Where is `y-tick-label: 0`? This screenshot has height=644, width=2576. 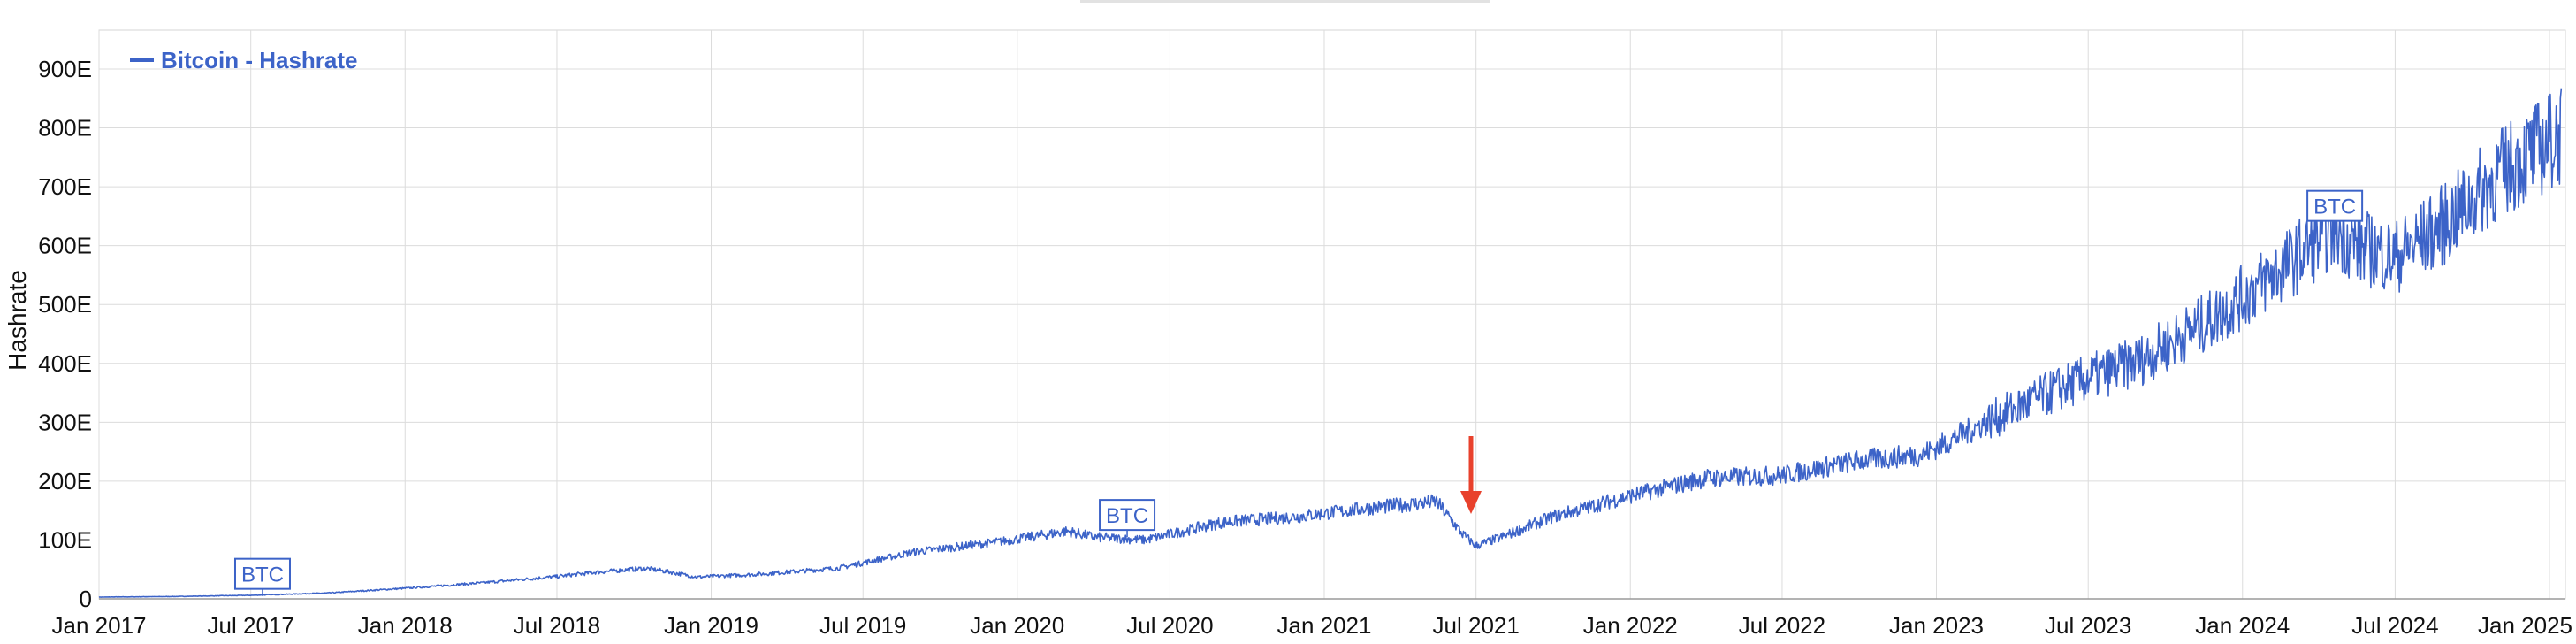 y-tick-label: 0 is located at coordinates (86, 599).